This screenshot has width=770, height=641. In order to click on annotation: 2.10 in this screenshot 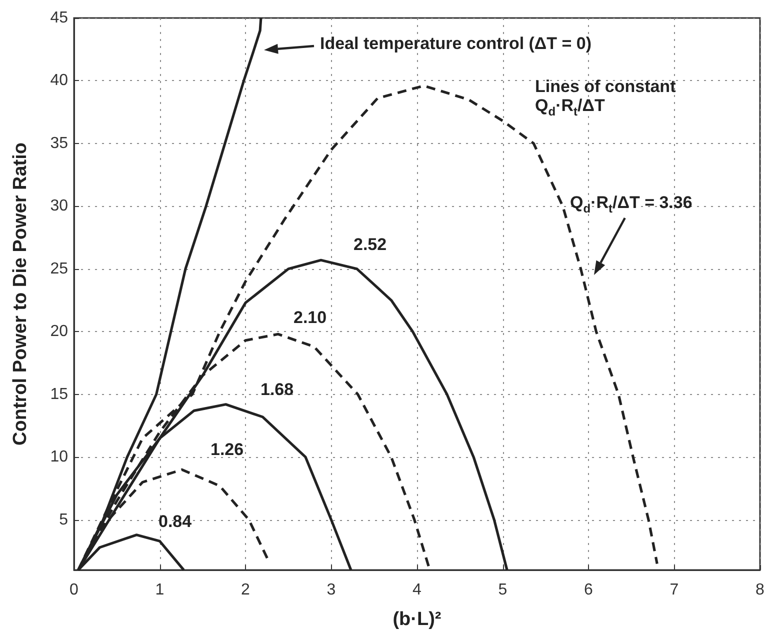, I will do `click(310, 318)`.